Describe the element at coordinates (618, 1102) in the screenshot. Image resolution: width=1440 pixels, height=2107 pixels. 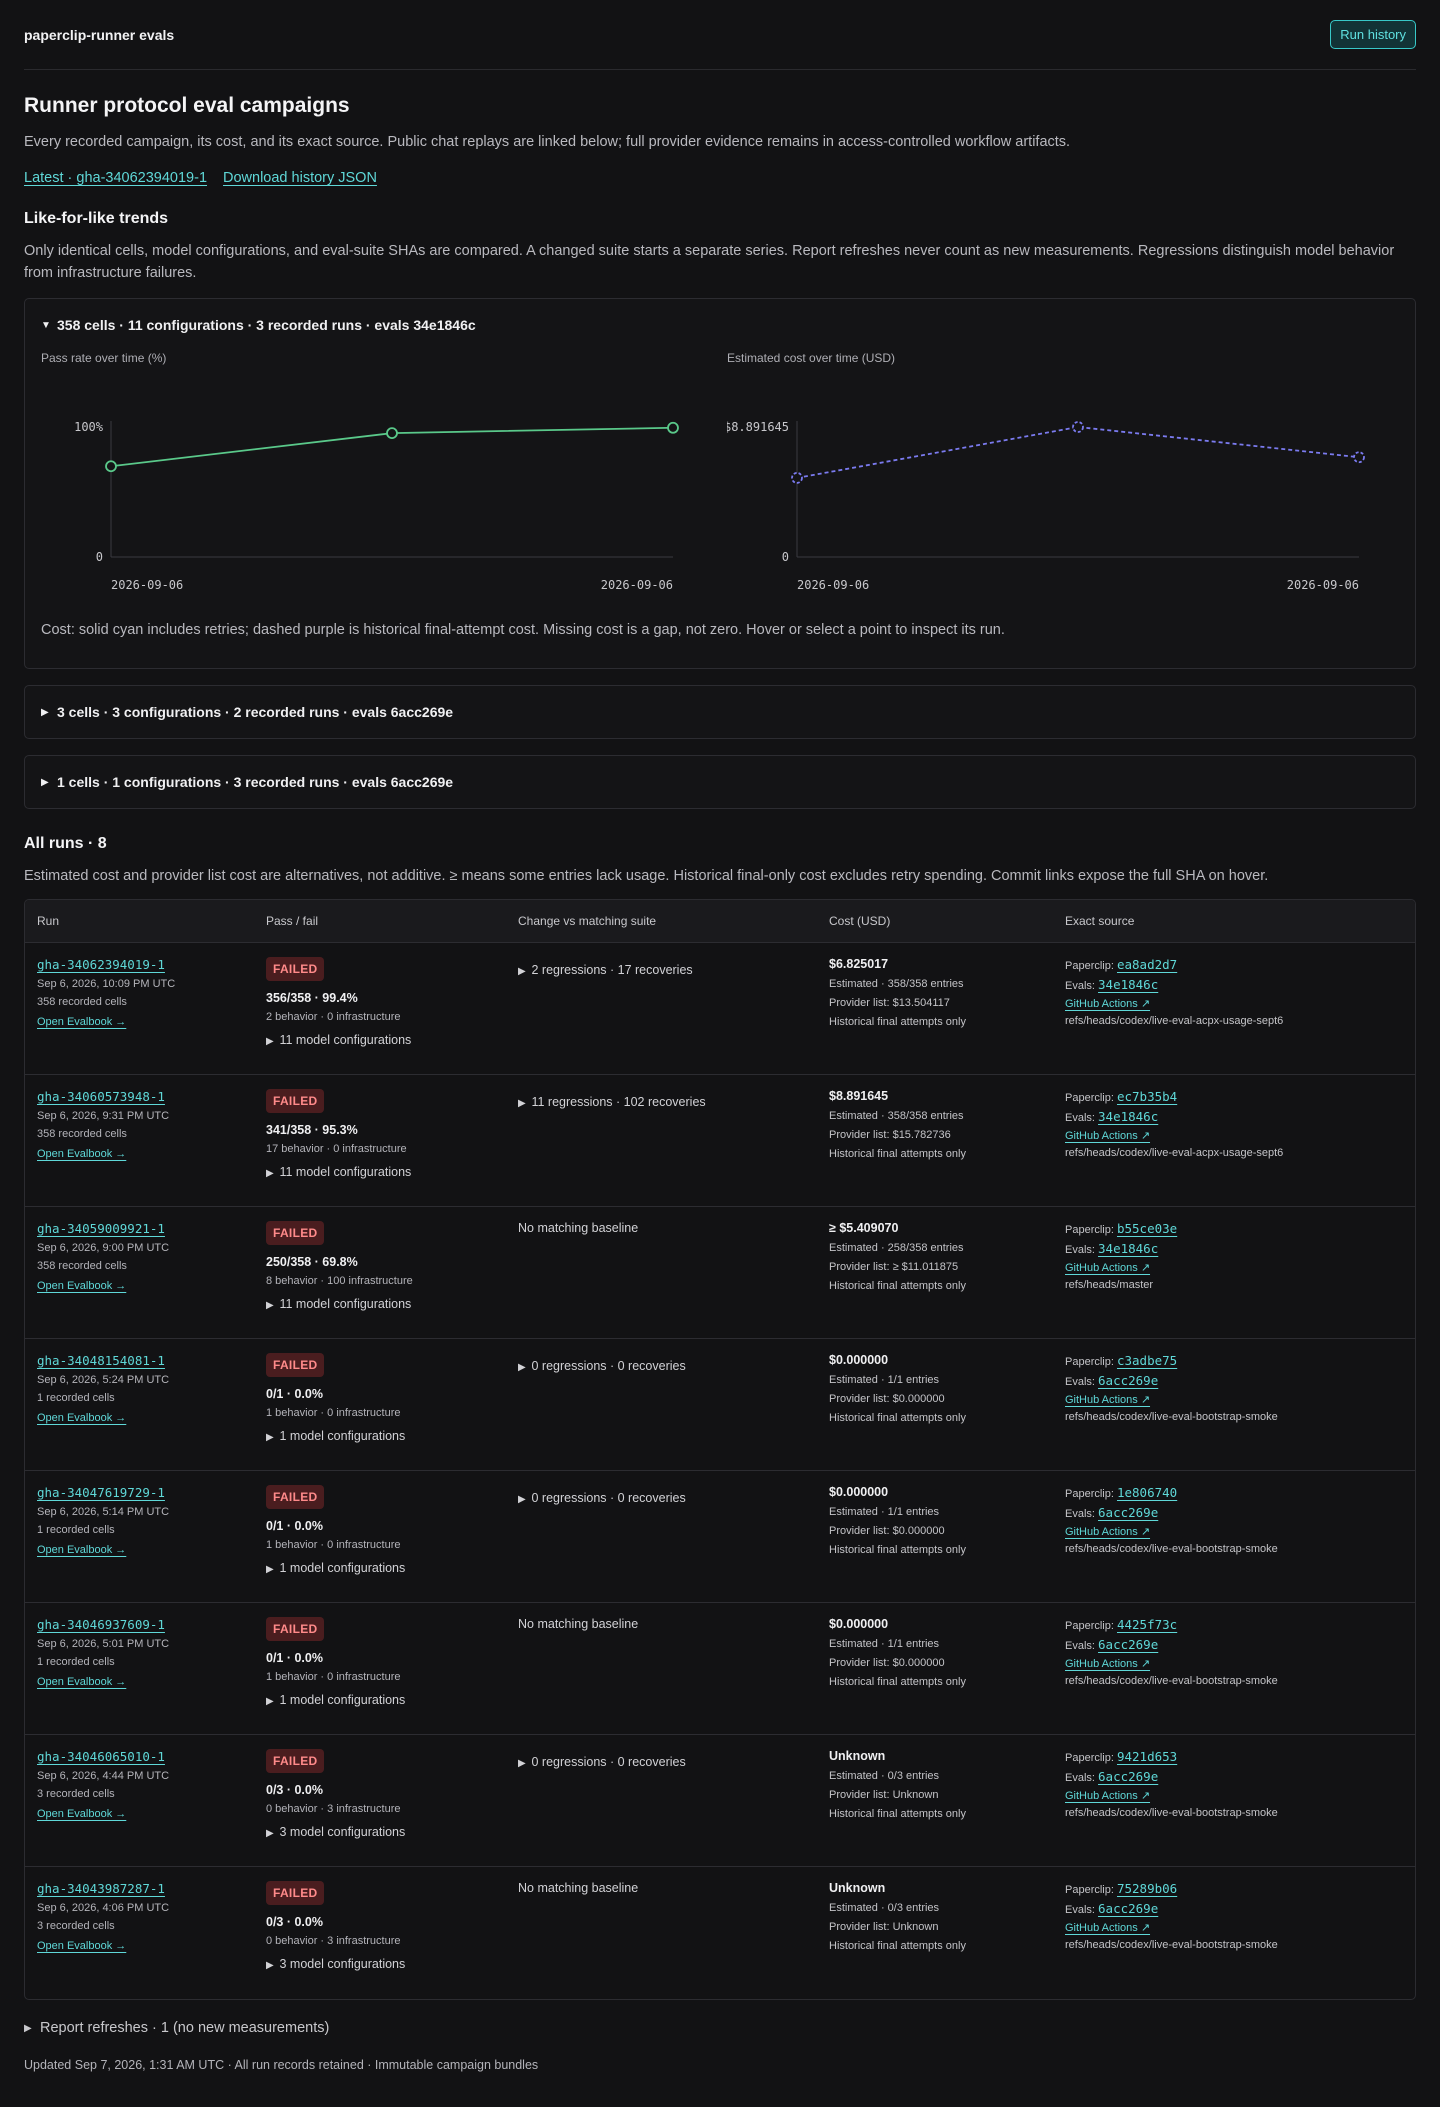
I see `change-summary: 11 regressions · 102 recoveries` at that location.